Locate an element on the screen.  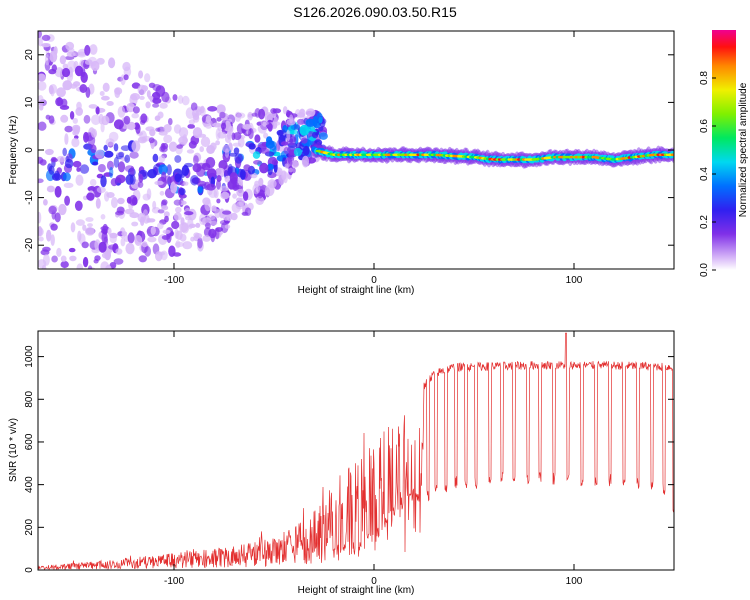
colorbar-ticks: 0.0 0.2 0.4 0.6 0.8 is located at coordinates (707, 174).